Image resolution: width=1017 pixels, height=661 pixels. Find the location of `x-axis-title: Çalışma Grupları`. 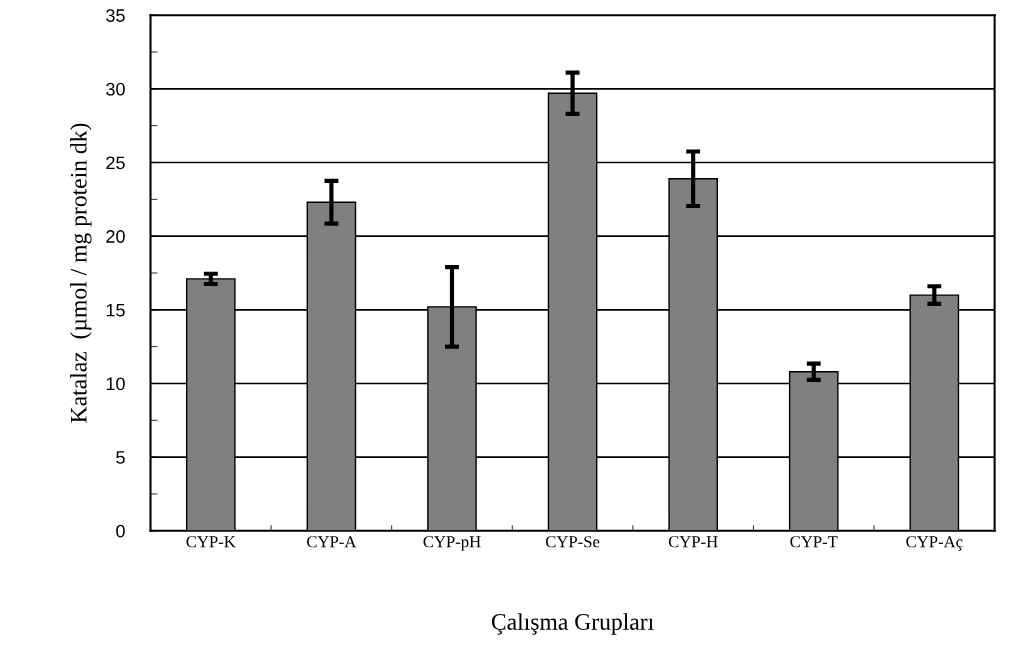

x-axis-title: Çalışma Grupları is located at coordinates (572, 624).